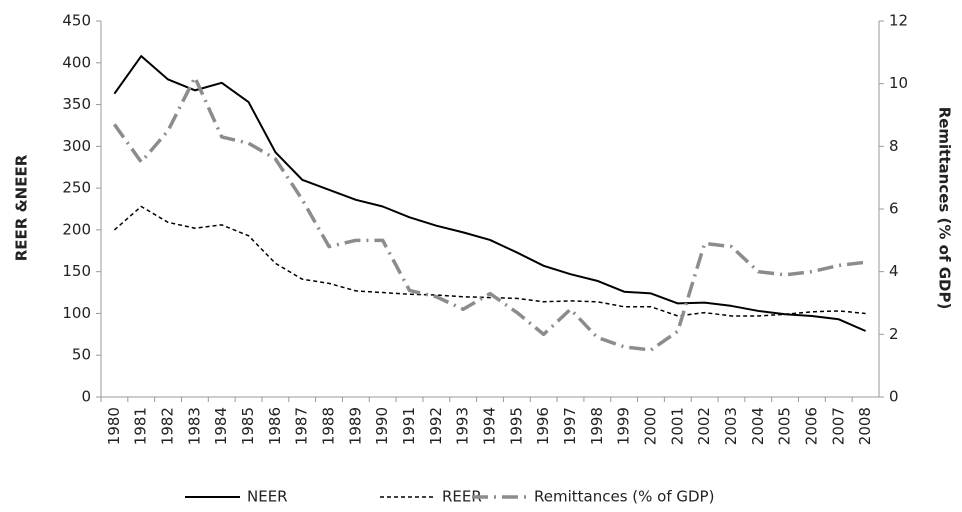 This screenshot has width=962, height=512. Describe the element at coordinates (570, 426) in the screenshot. I see `x-tick-label: 1997` at that location.